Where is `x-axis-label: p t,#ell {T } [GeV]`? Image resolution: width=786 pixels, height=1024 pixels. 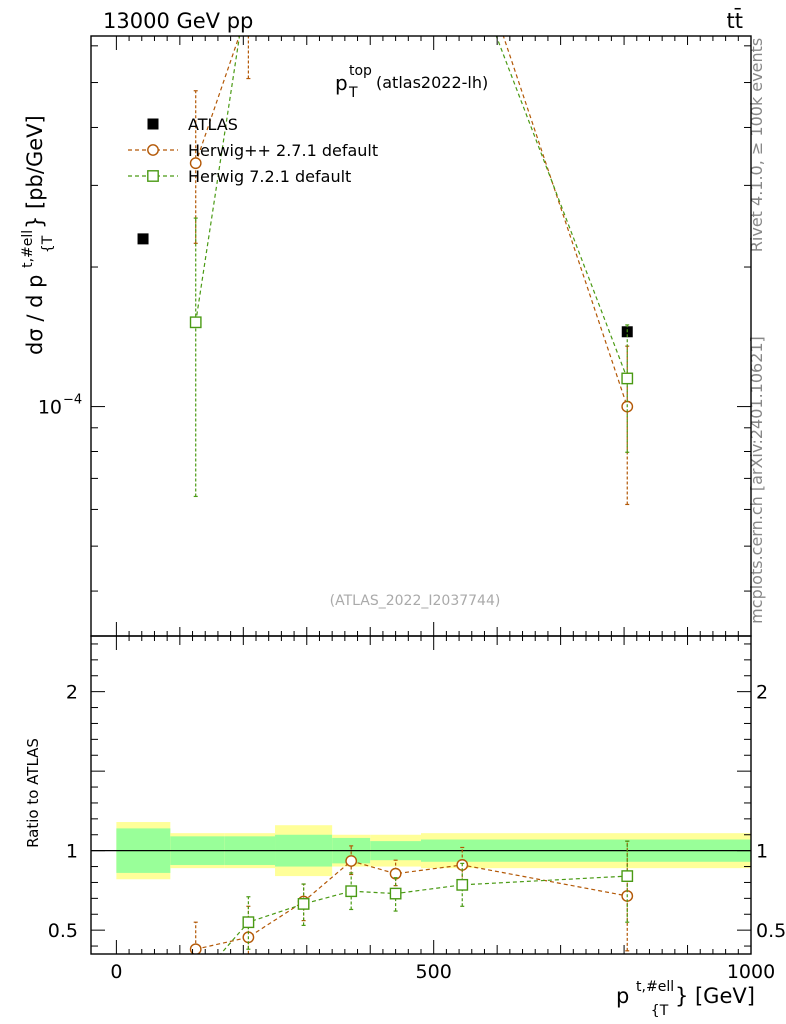 x-axis-label: p t,#ell {T } [GeV] is located at coordinates (685, 996).